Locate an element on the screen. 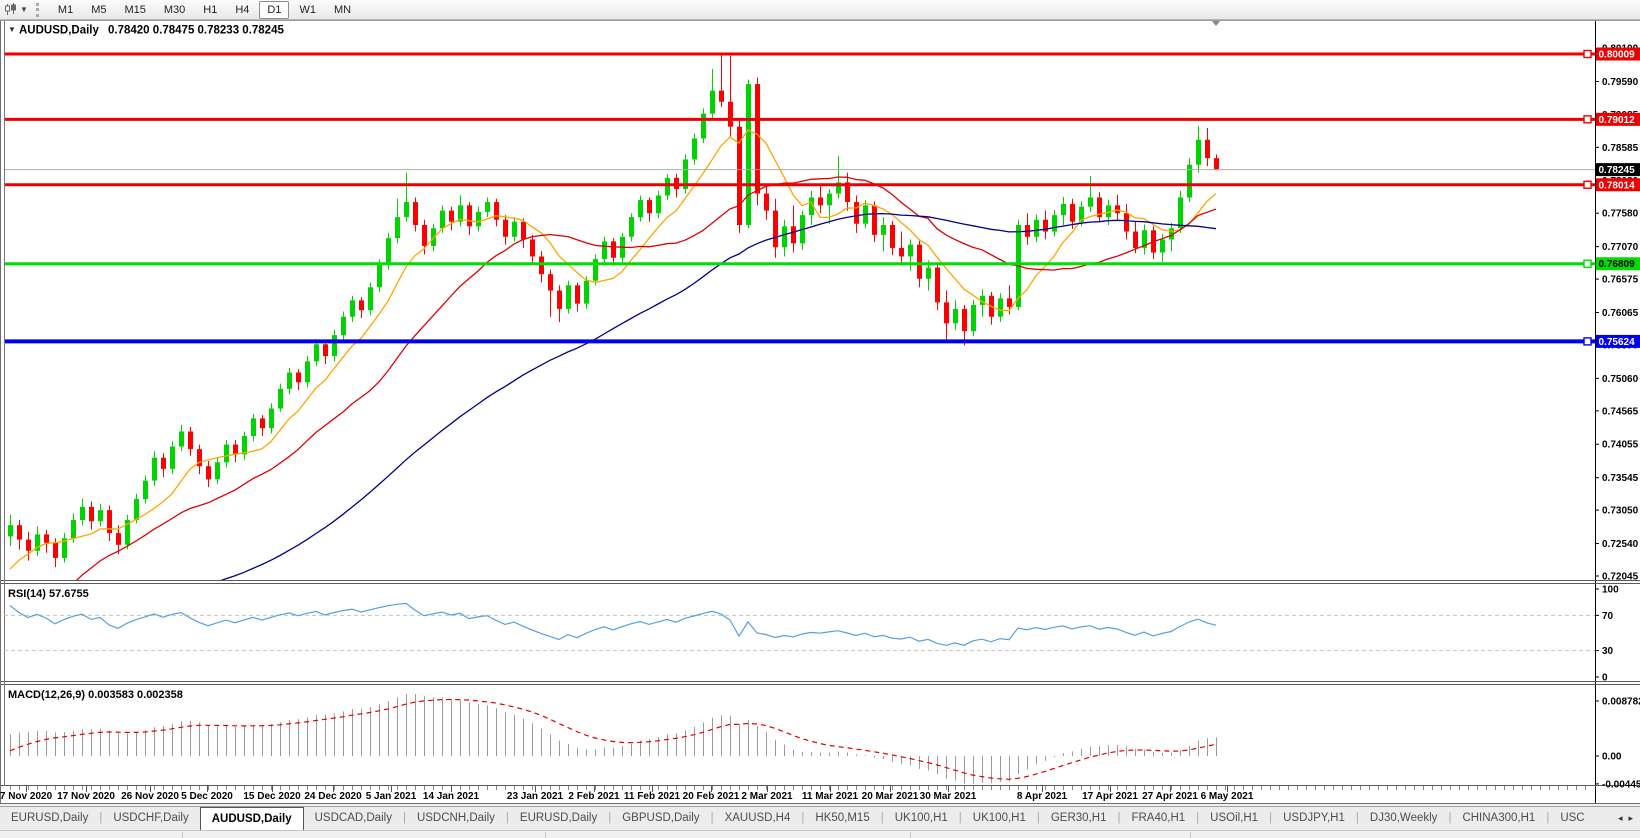  chart-tab-audusd-daily: AUDUSD,Daily is located at coordinates (251, 818).